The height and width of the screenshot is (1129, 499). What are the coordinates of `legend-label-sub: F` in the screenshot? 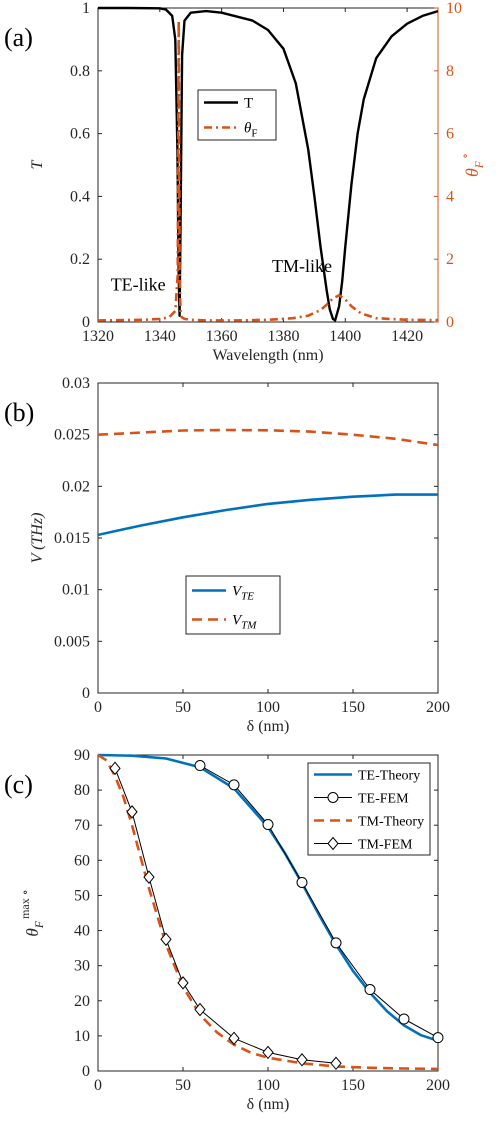 It's located at (254, 134).